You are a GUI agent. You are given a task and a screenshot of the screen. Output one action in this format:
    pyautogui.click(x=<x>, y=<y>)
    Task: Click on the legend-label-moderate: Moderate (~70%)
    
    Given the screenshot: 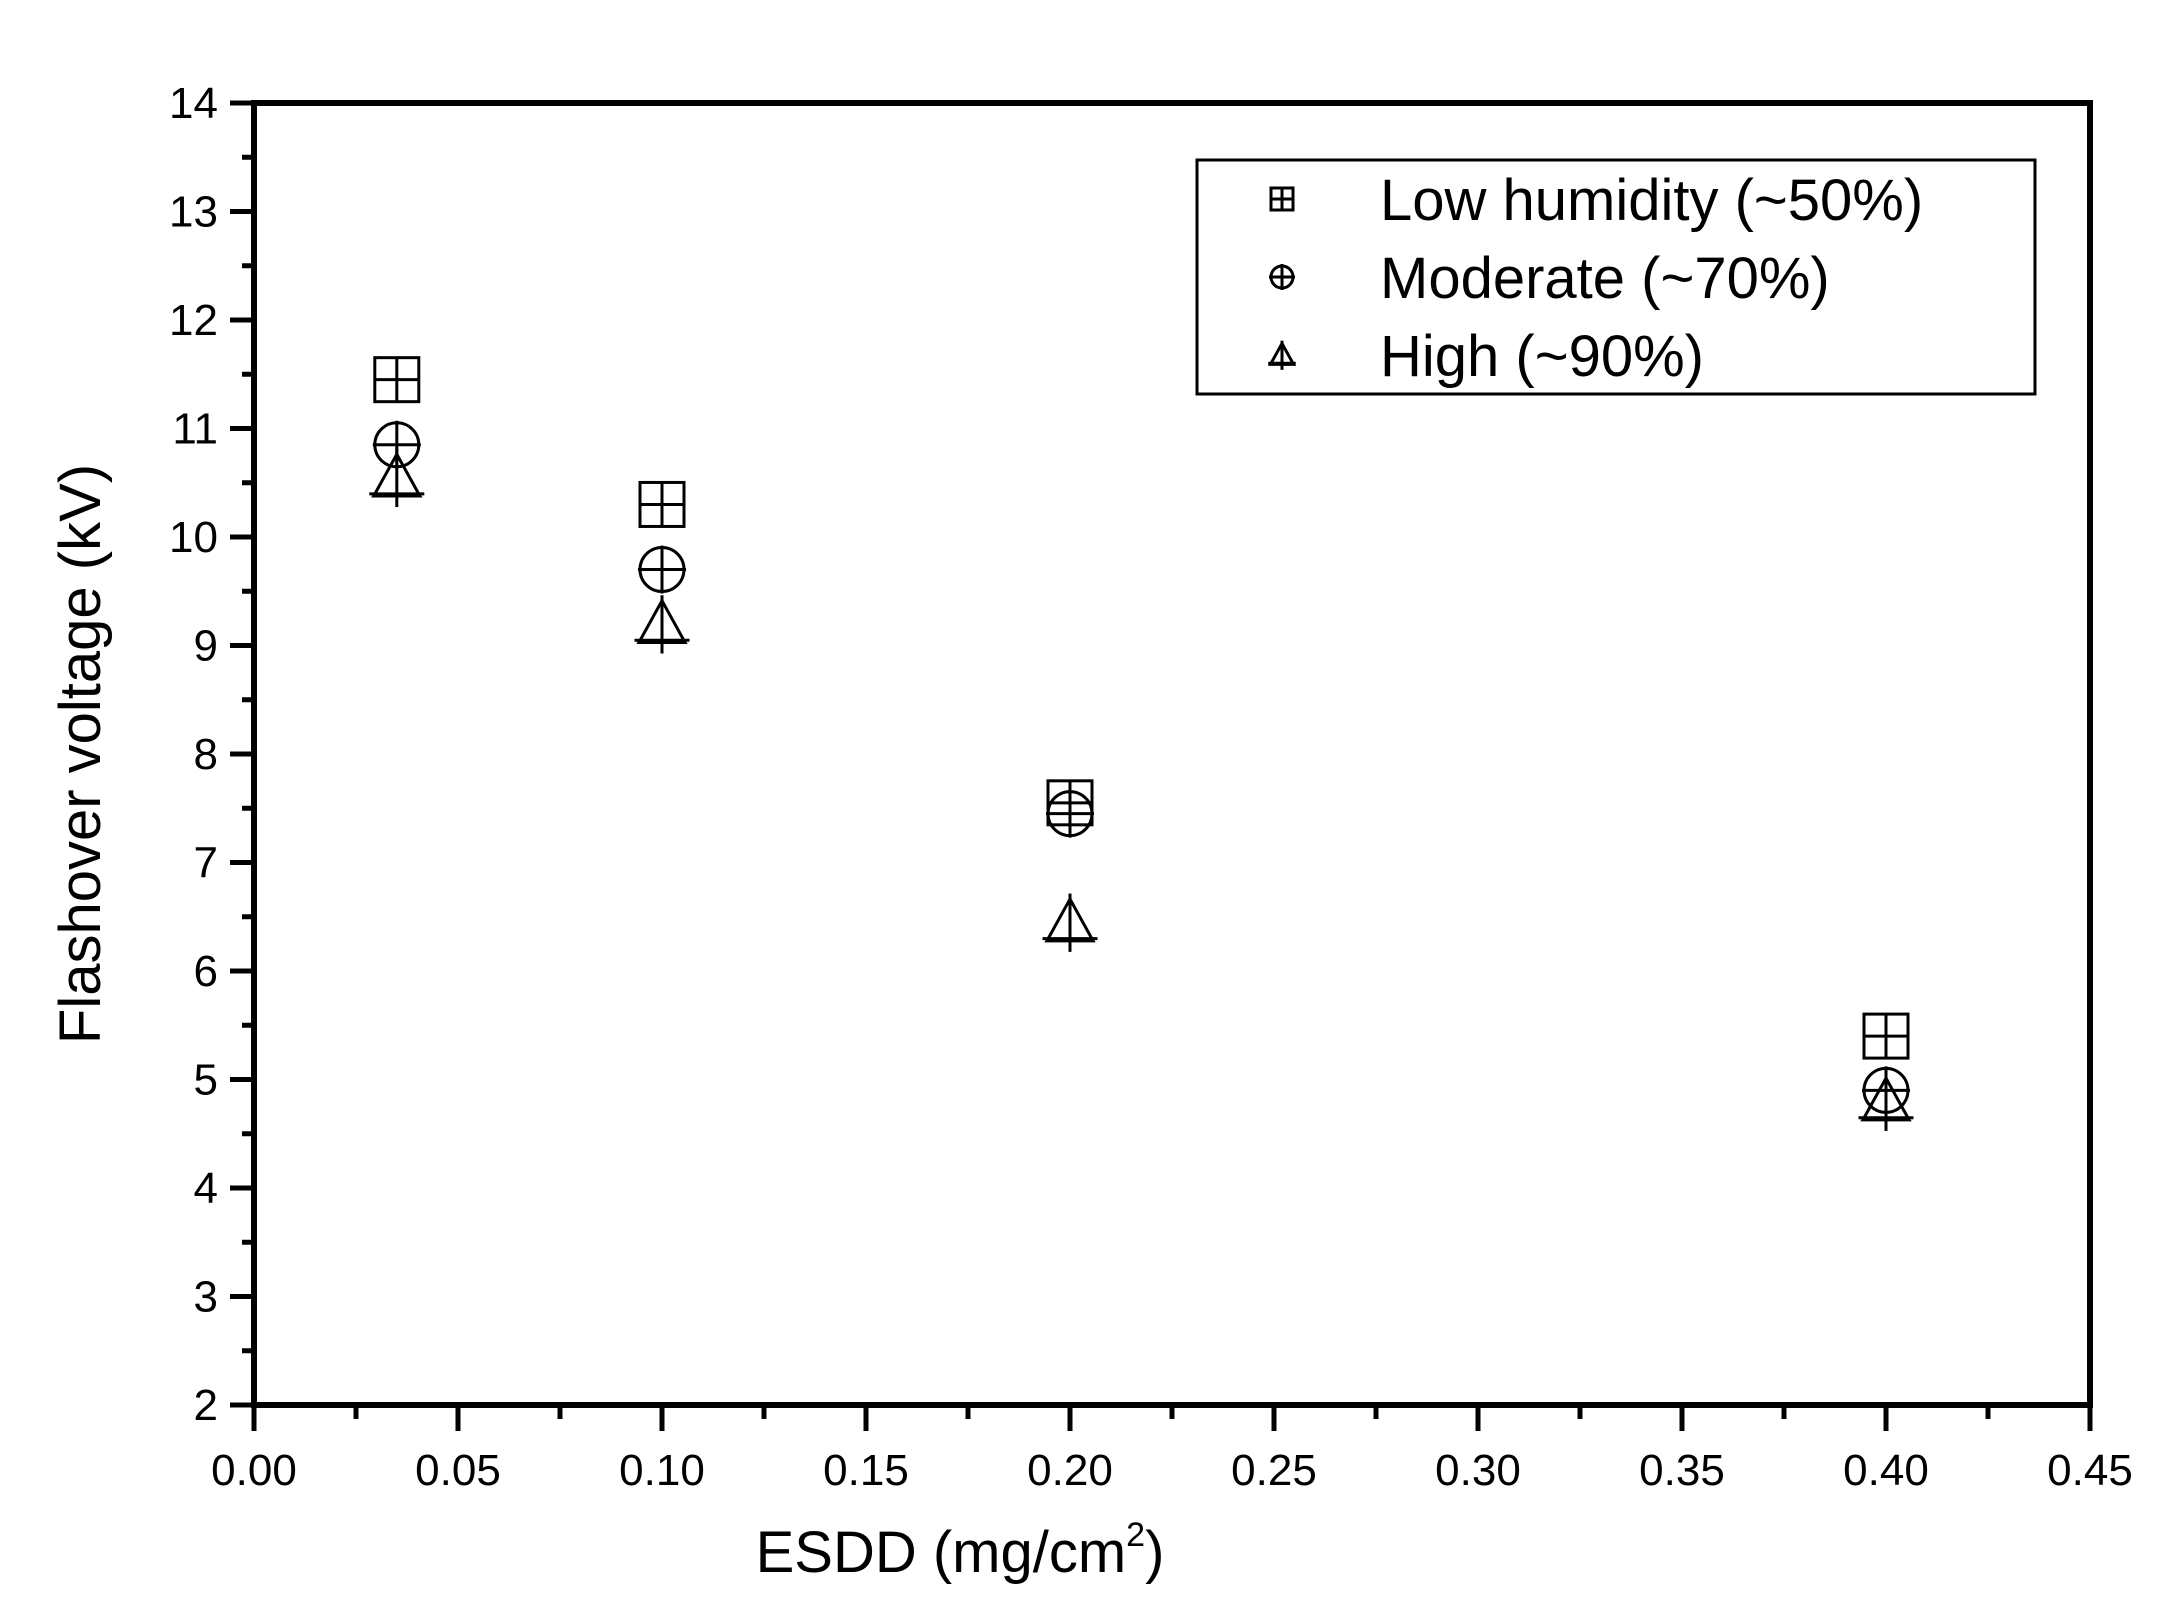 What is the action you would take?
    pyautogui.click(x=1605, y=278)
    